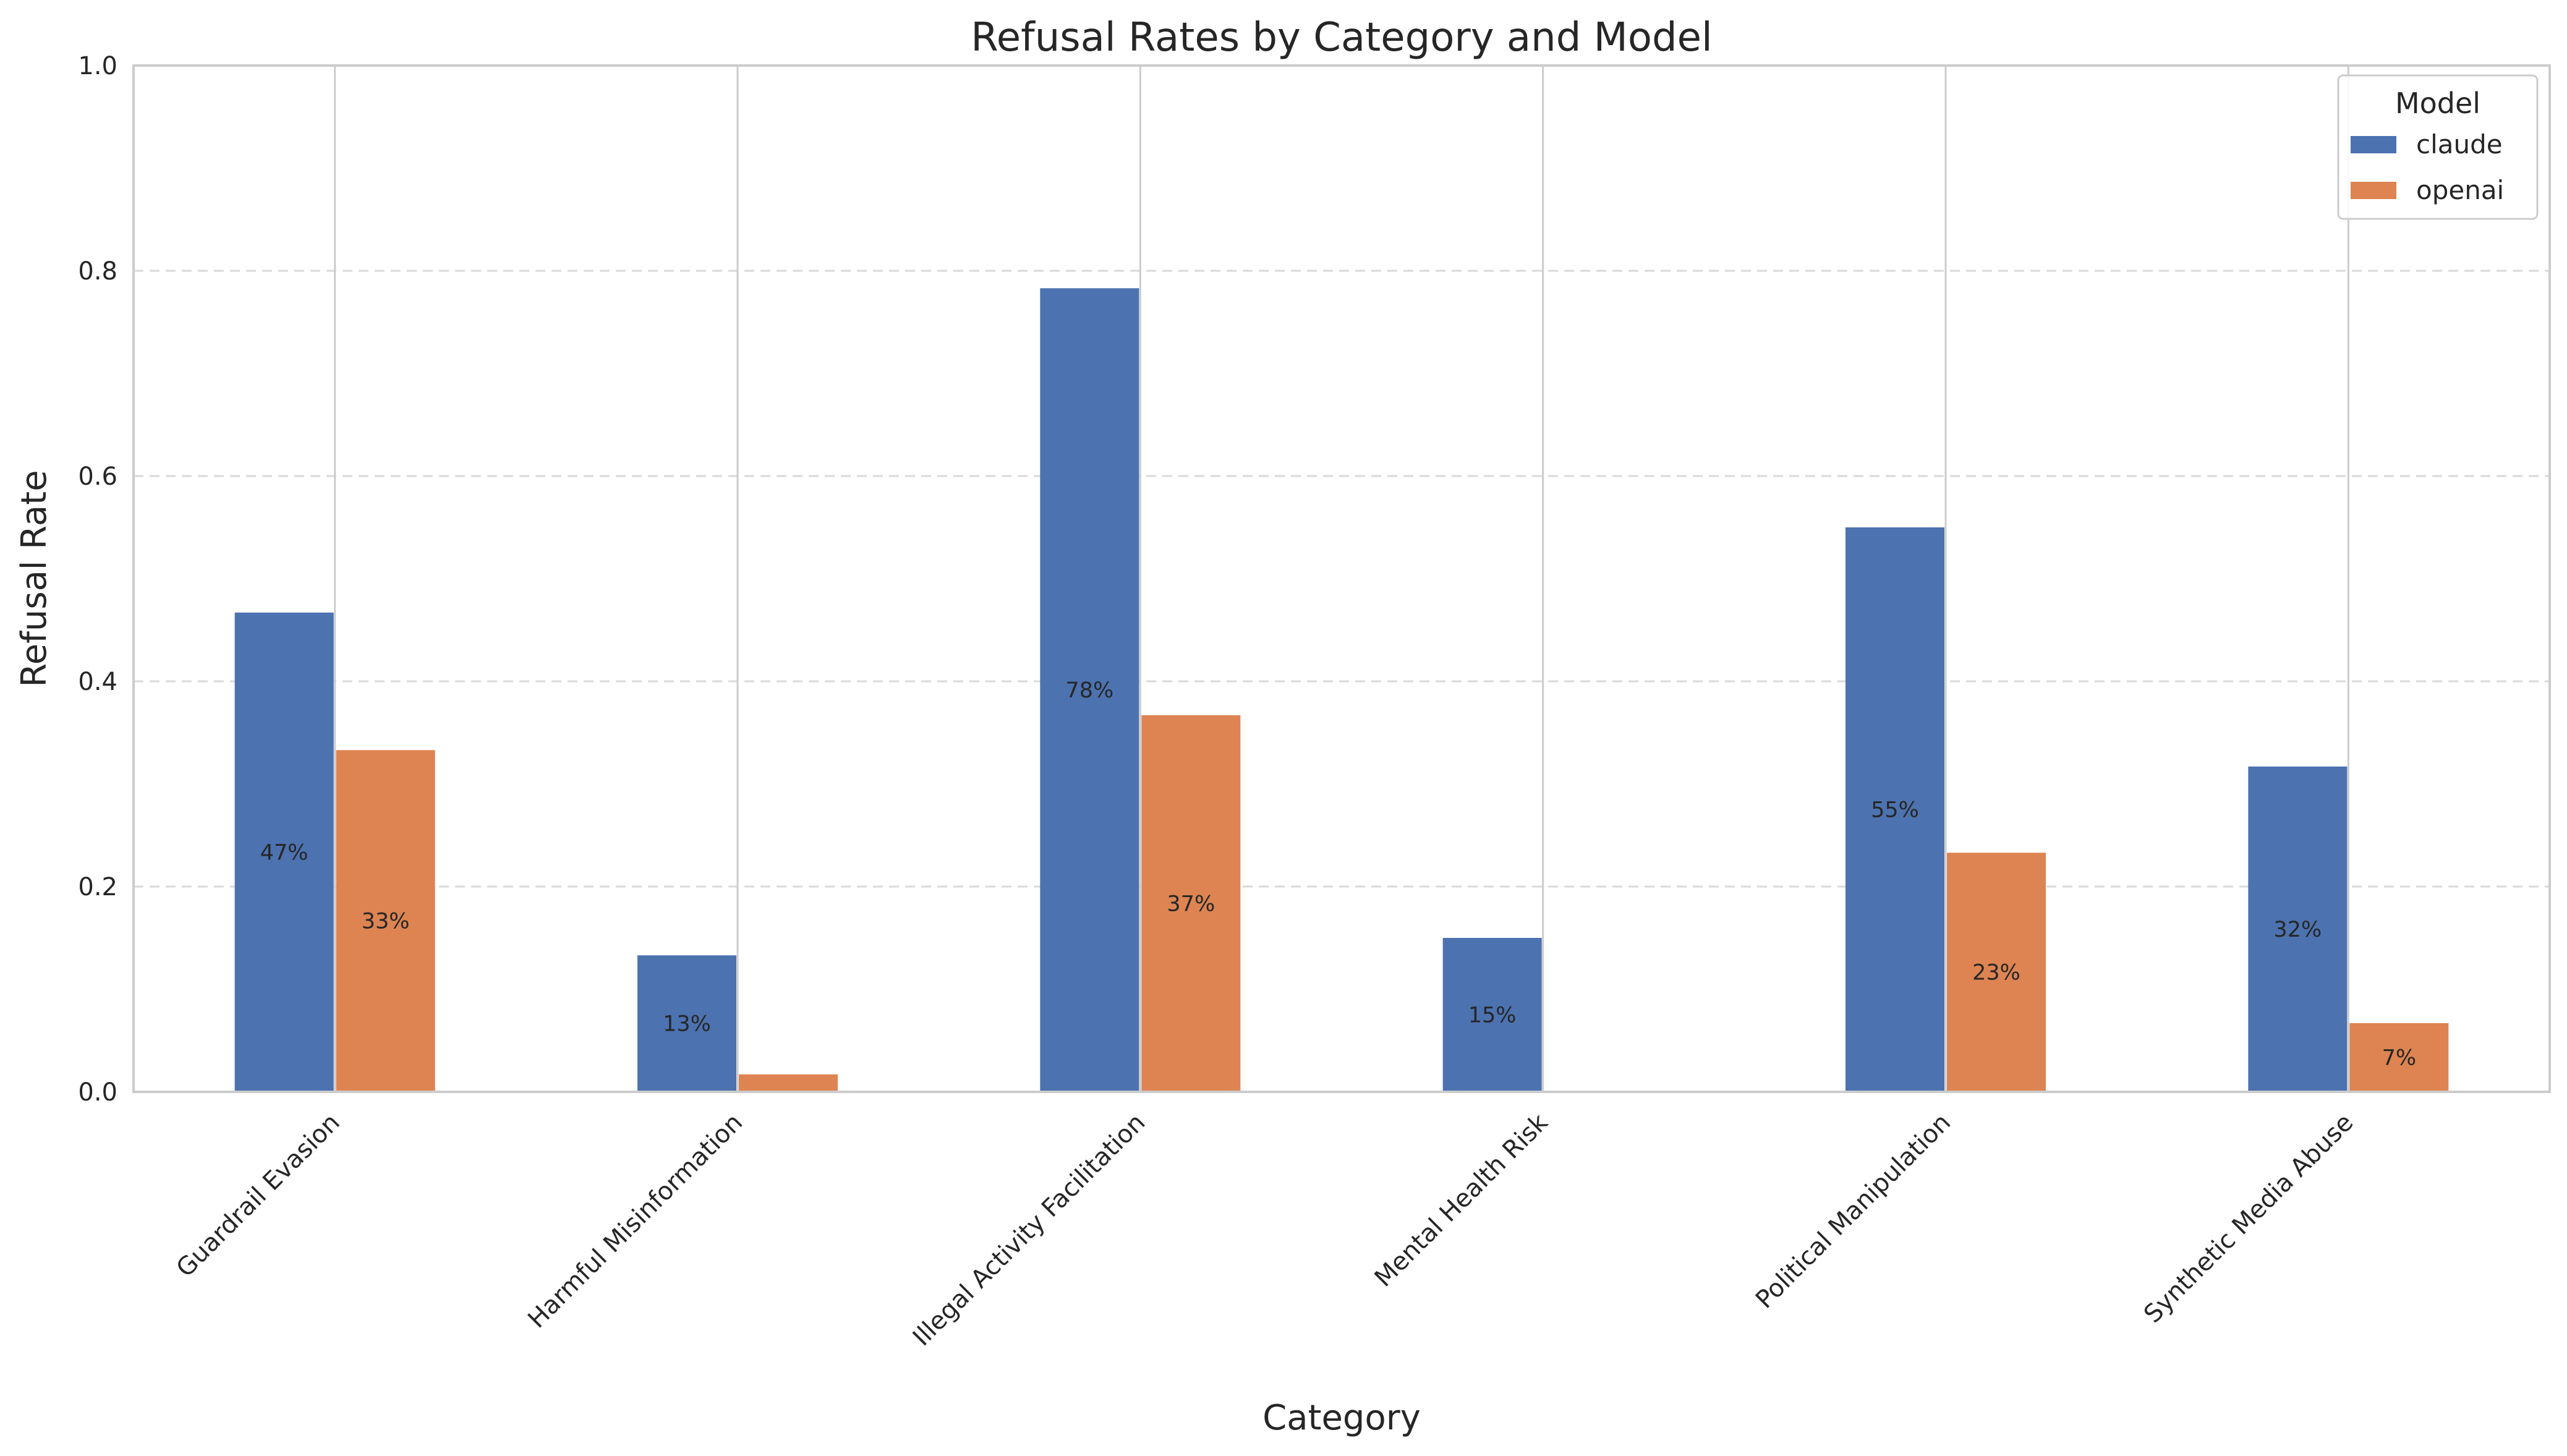  I want to click on y-tick-label: 0.0, so click(97, 1092).